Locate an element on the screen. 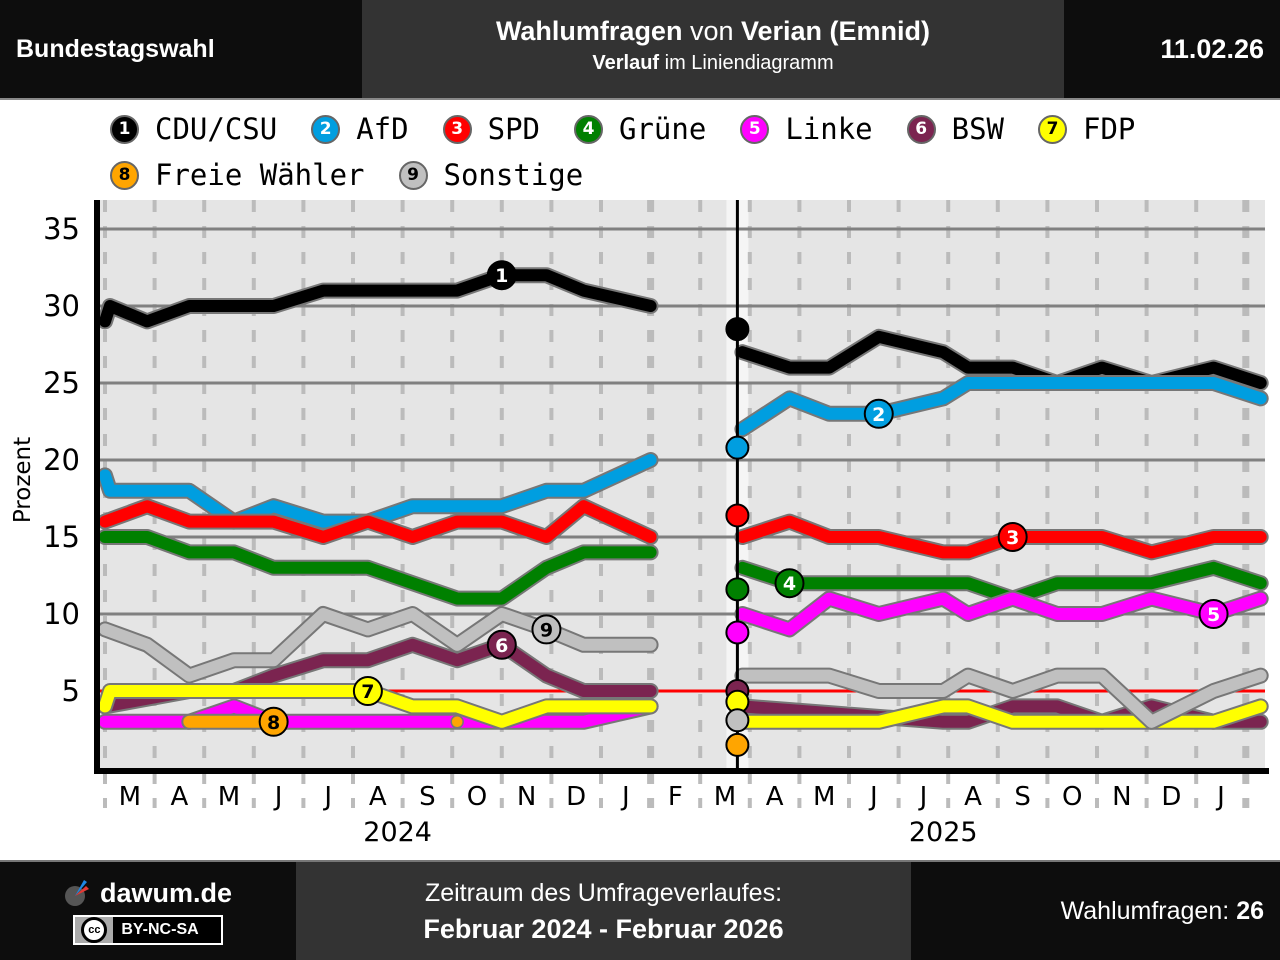 The height and width of the screenshot is (960, 1280). y-axis is located at coordinates (97, 487).